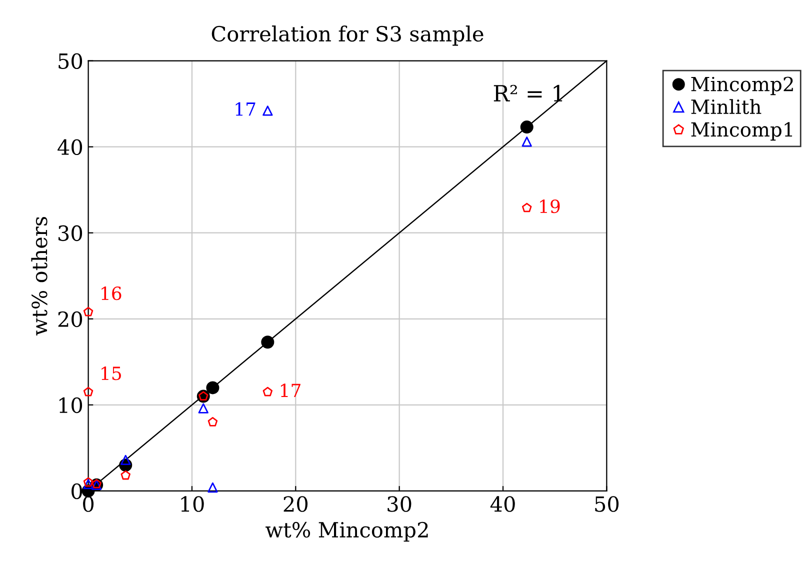 The image size is (810, 563). What do you see at coordinates (70, 319) in the screenshot?
I see `y-tick-label: 20` at bounding box center [70, 319].